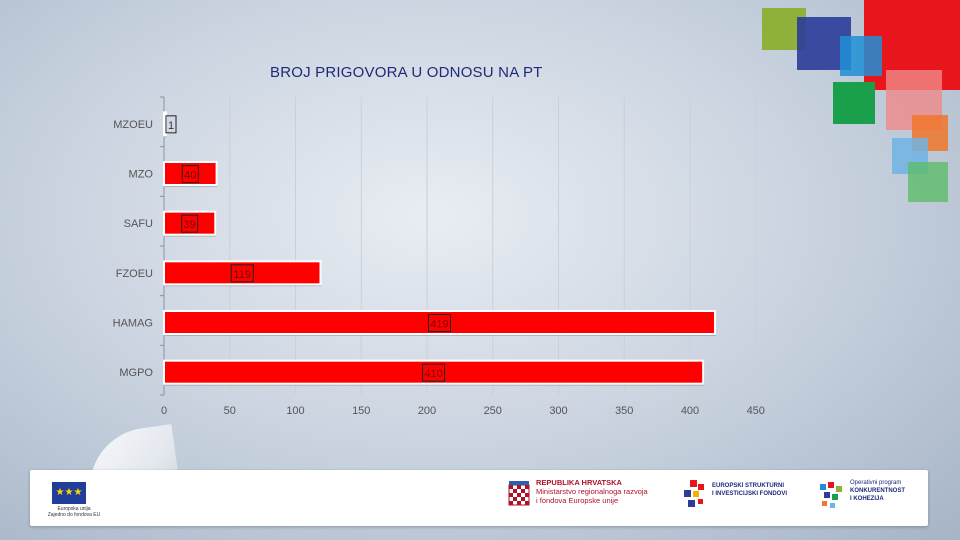  Describe the element at coordinates (493, 411) in the screenshot. I see `x-tick-label: 250` at that location.